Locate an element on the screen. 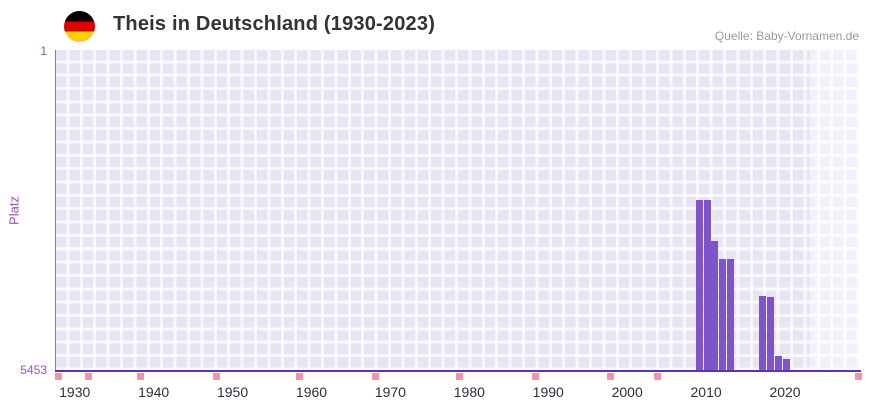 The width and height of the screenshot is (873, 412). bar-2019 is located at coordinates (778, 362).